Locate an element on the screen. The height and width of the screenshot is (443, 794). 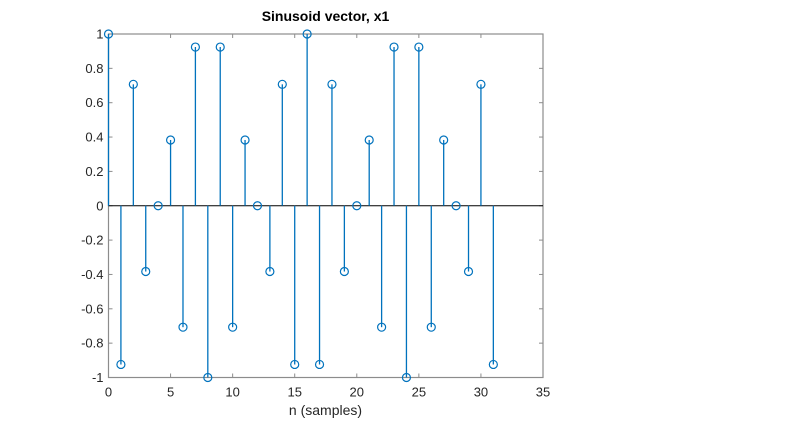
y-tick-label: 0.2 is located at coordinates (94, 171).